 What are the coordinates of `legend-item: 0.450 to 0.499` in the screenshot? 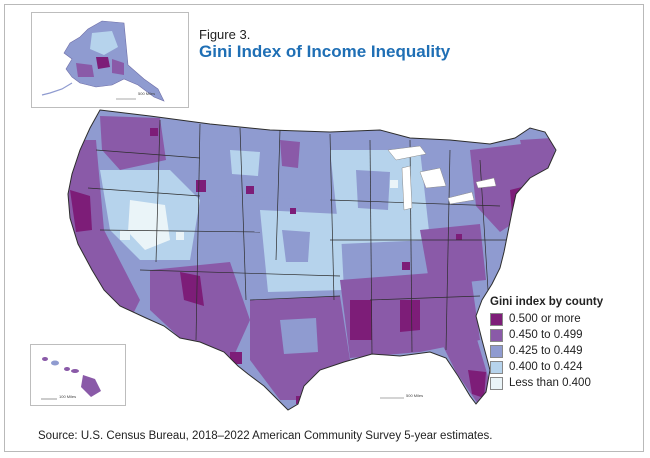 It's located at (565, 335).